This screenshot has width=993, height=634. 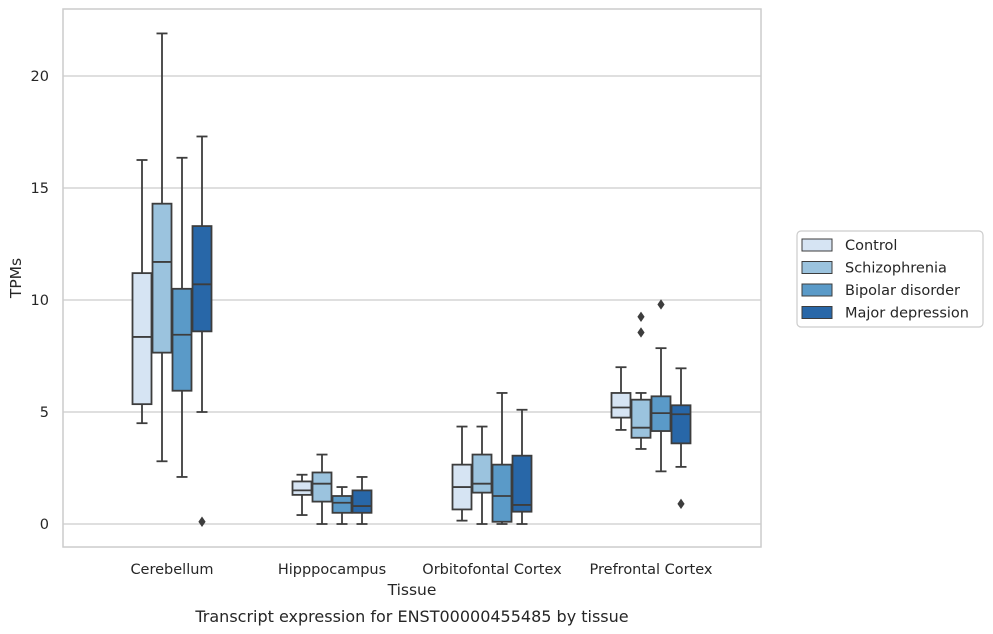 I want to click on x-axis-label: Tissue, so click(x=412, y=590).